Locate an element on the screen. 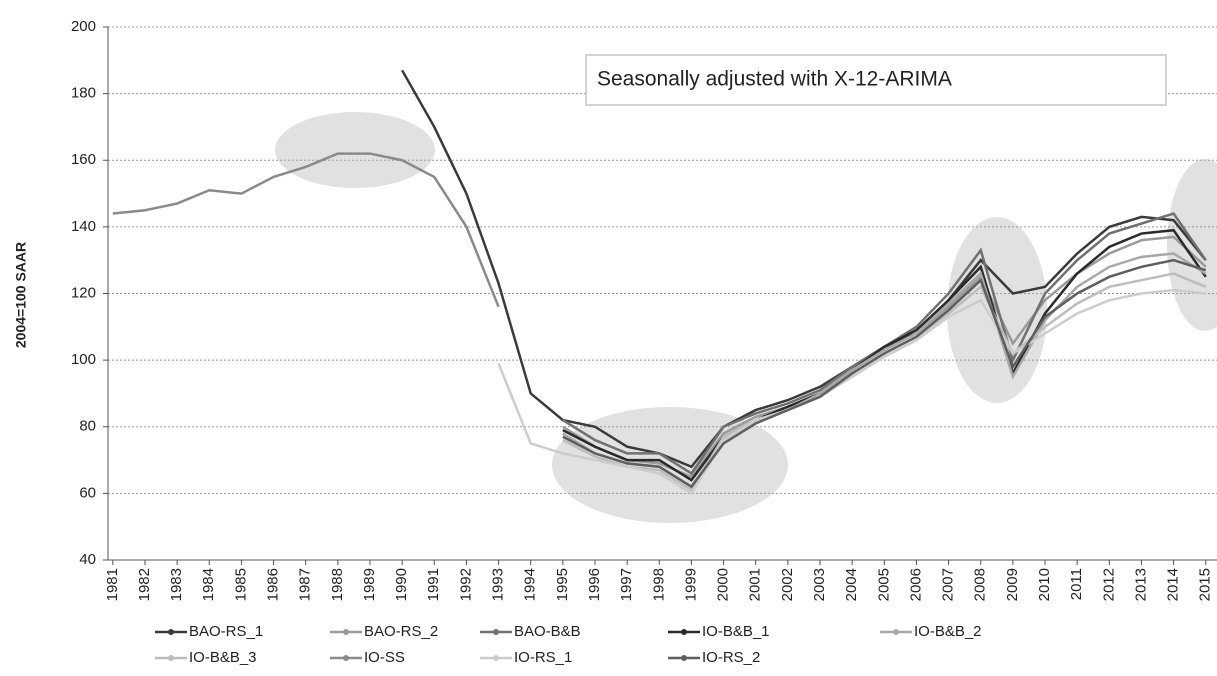 The height and width of the screenshot is (676, 1217). y-tick-label: 40 is located at coordinates (87, 559).